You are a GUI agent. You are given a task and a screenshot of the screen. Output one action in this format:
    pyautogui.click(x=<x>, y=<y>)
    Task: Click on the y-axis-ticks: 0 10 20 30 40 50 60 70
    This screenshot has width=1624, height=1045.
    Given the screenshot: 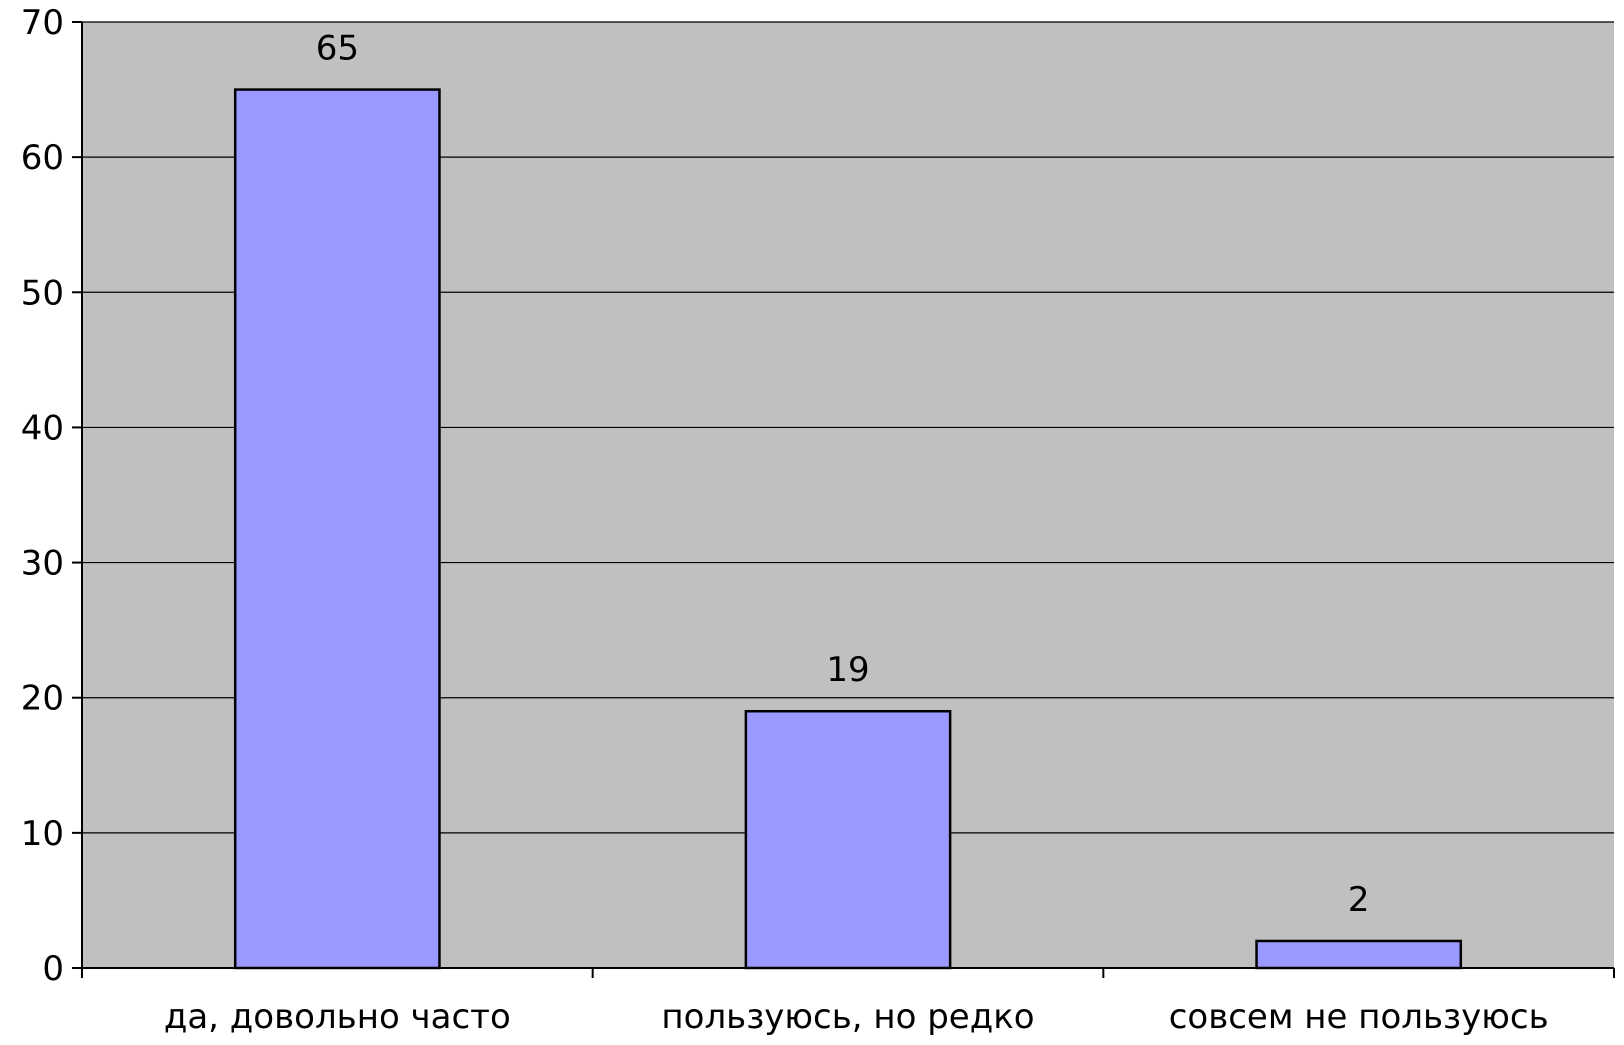 What is the action you would take?
    pyautogui.click(x=51, y=496)
    